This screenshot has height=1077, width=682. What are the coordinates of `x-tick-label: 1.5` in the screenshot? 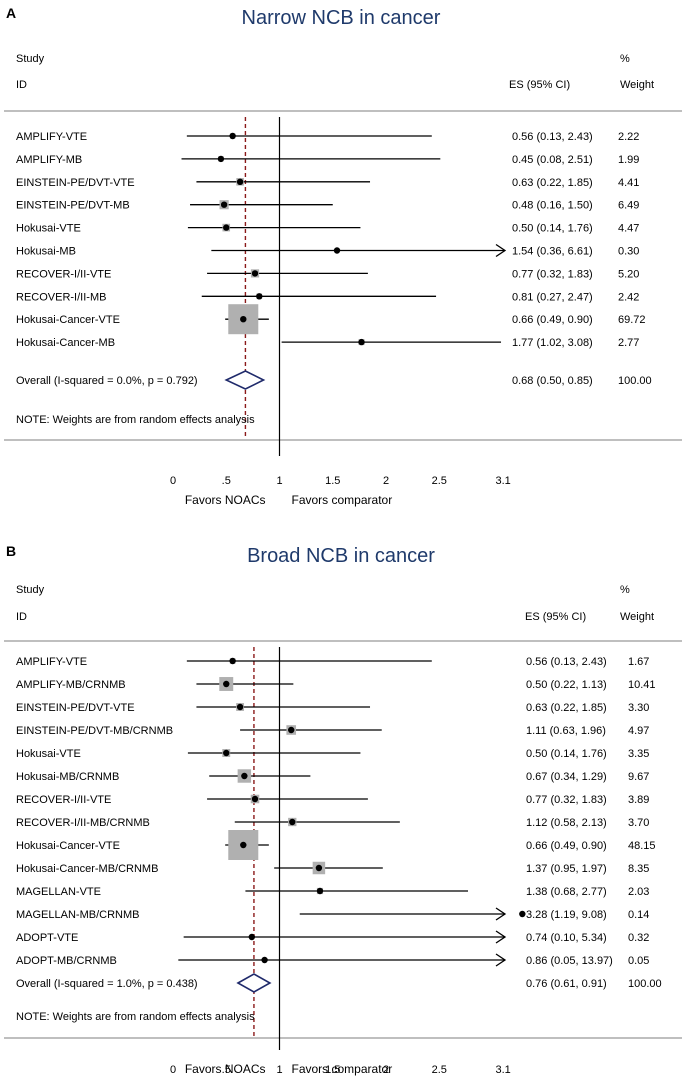 It's located at (332, 481).